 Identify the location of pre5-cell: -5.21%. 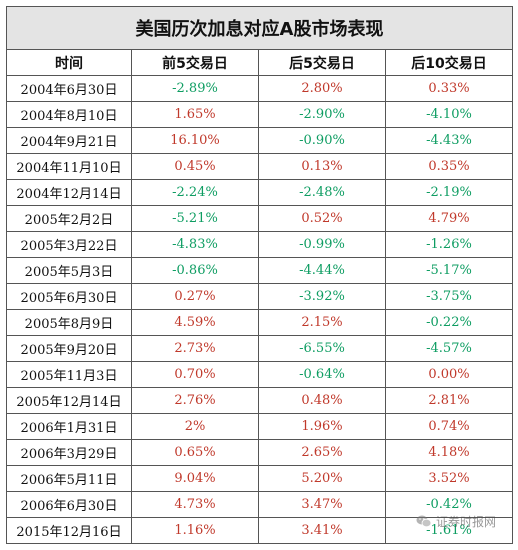
(195, 218).